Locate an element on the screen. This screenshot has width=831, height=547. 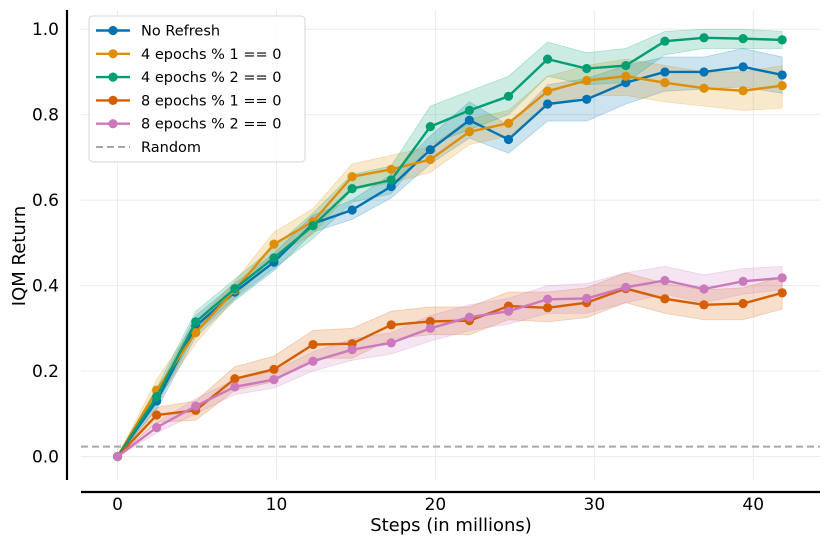
x-tick-label: 30 is located at coordinates (595, 505).